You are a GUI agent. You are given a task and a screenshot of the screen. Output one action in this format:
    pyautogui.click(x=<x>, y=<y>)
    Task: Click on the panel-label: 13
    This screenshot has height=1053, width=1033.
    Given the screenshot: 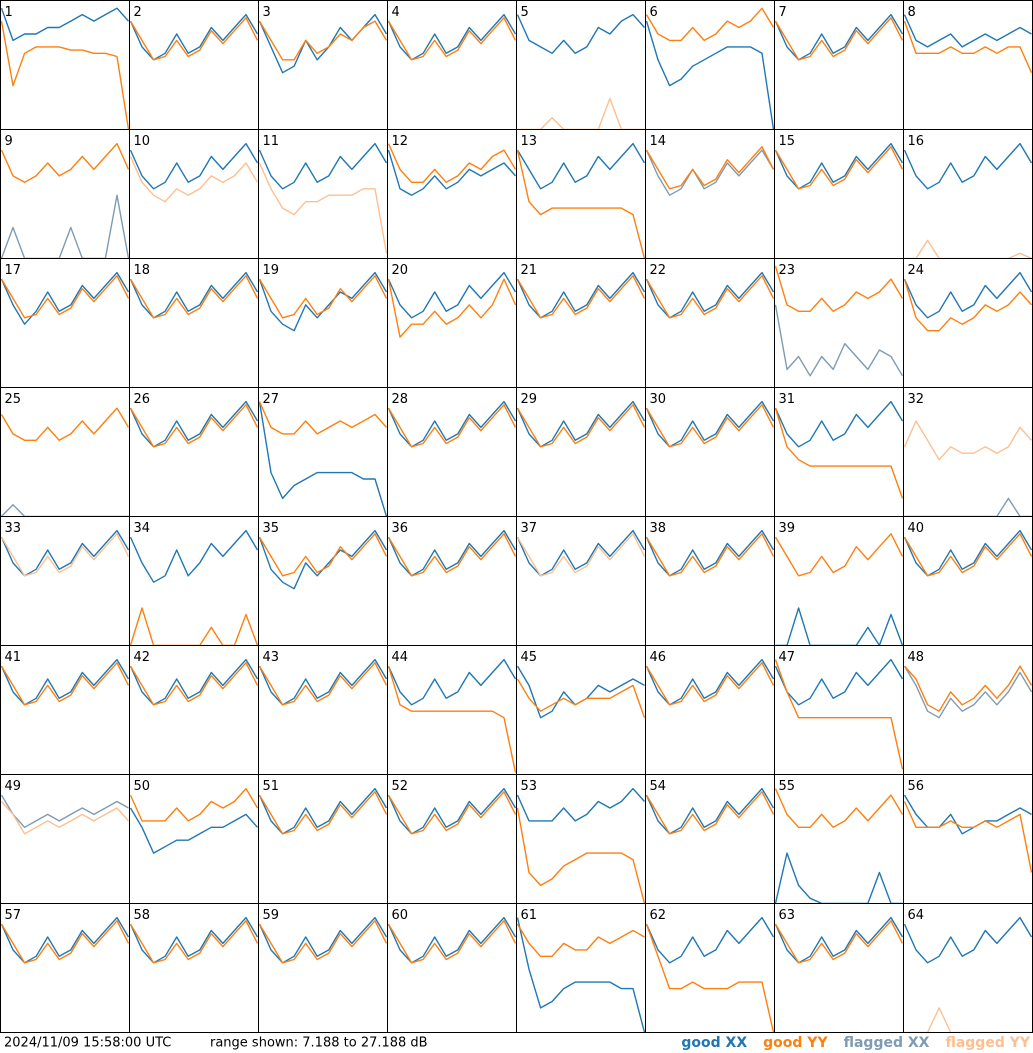 What is the action you would take?
    pyautogui.click(x=529, y=141)
    